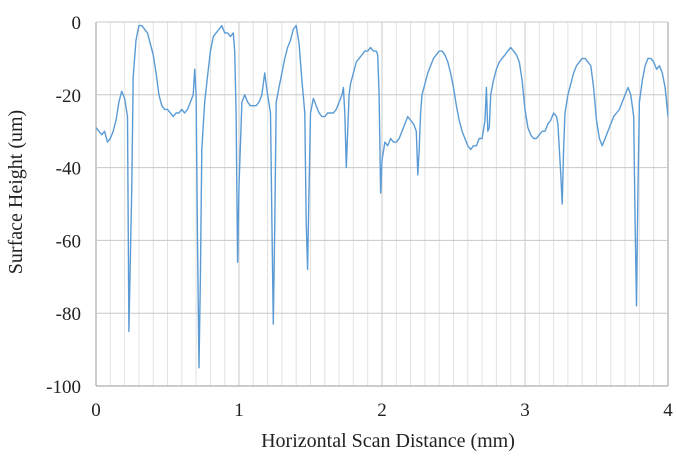 Image resolution: width=676 pixels, height=457 pixels. I want to click on x-tick-label: 0, so click(96, 410).